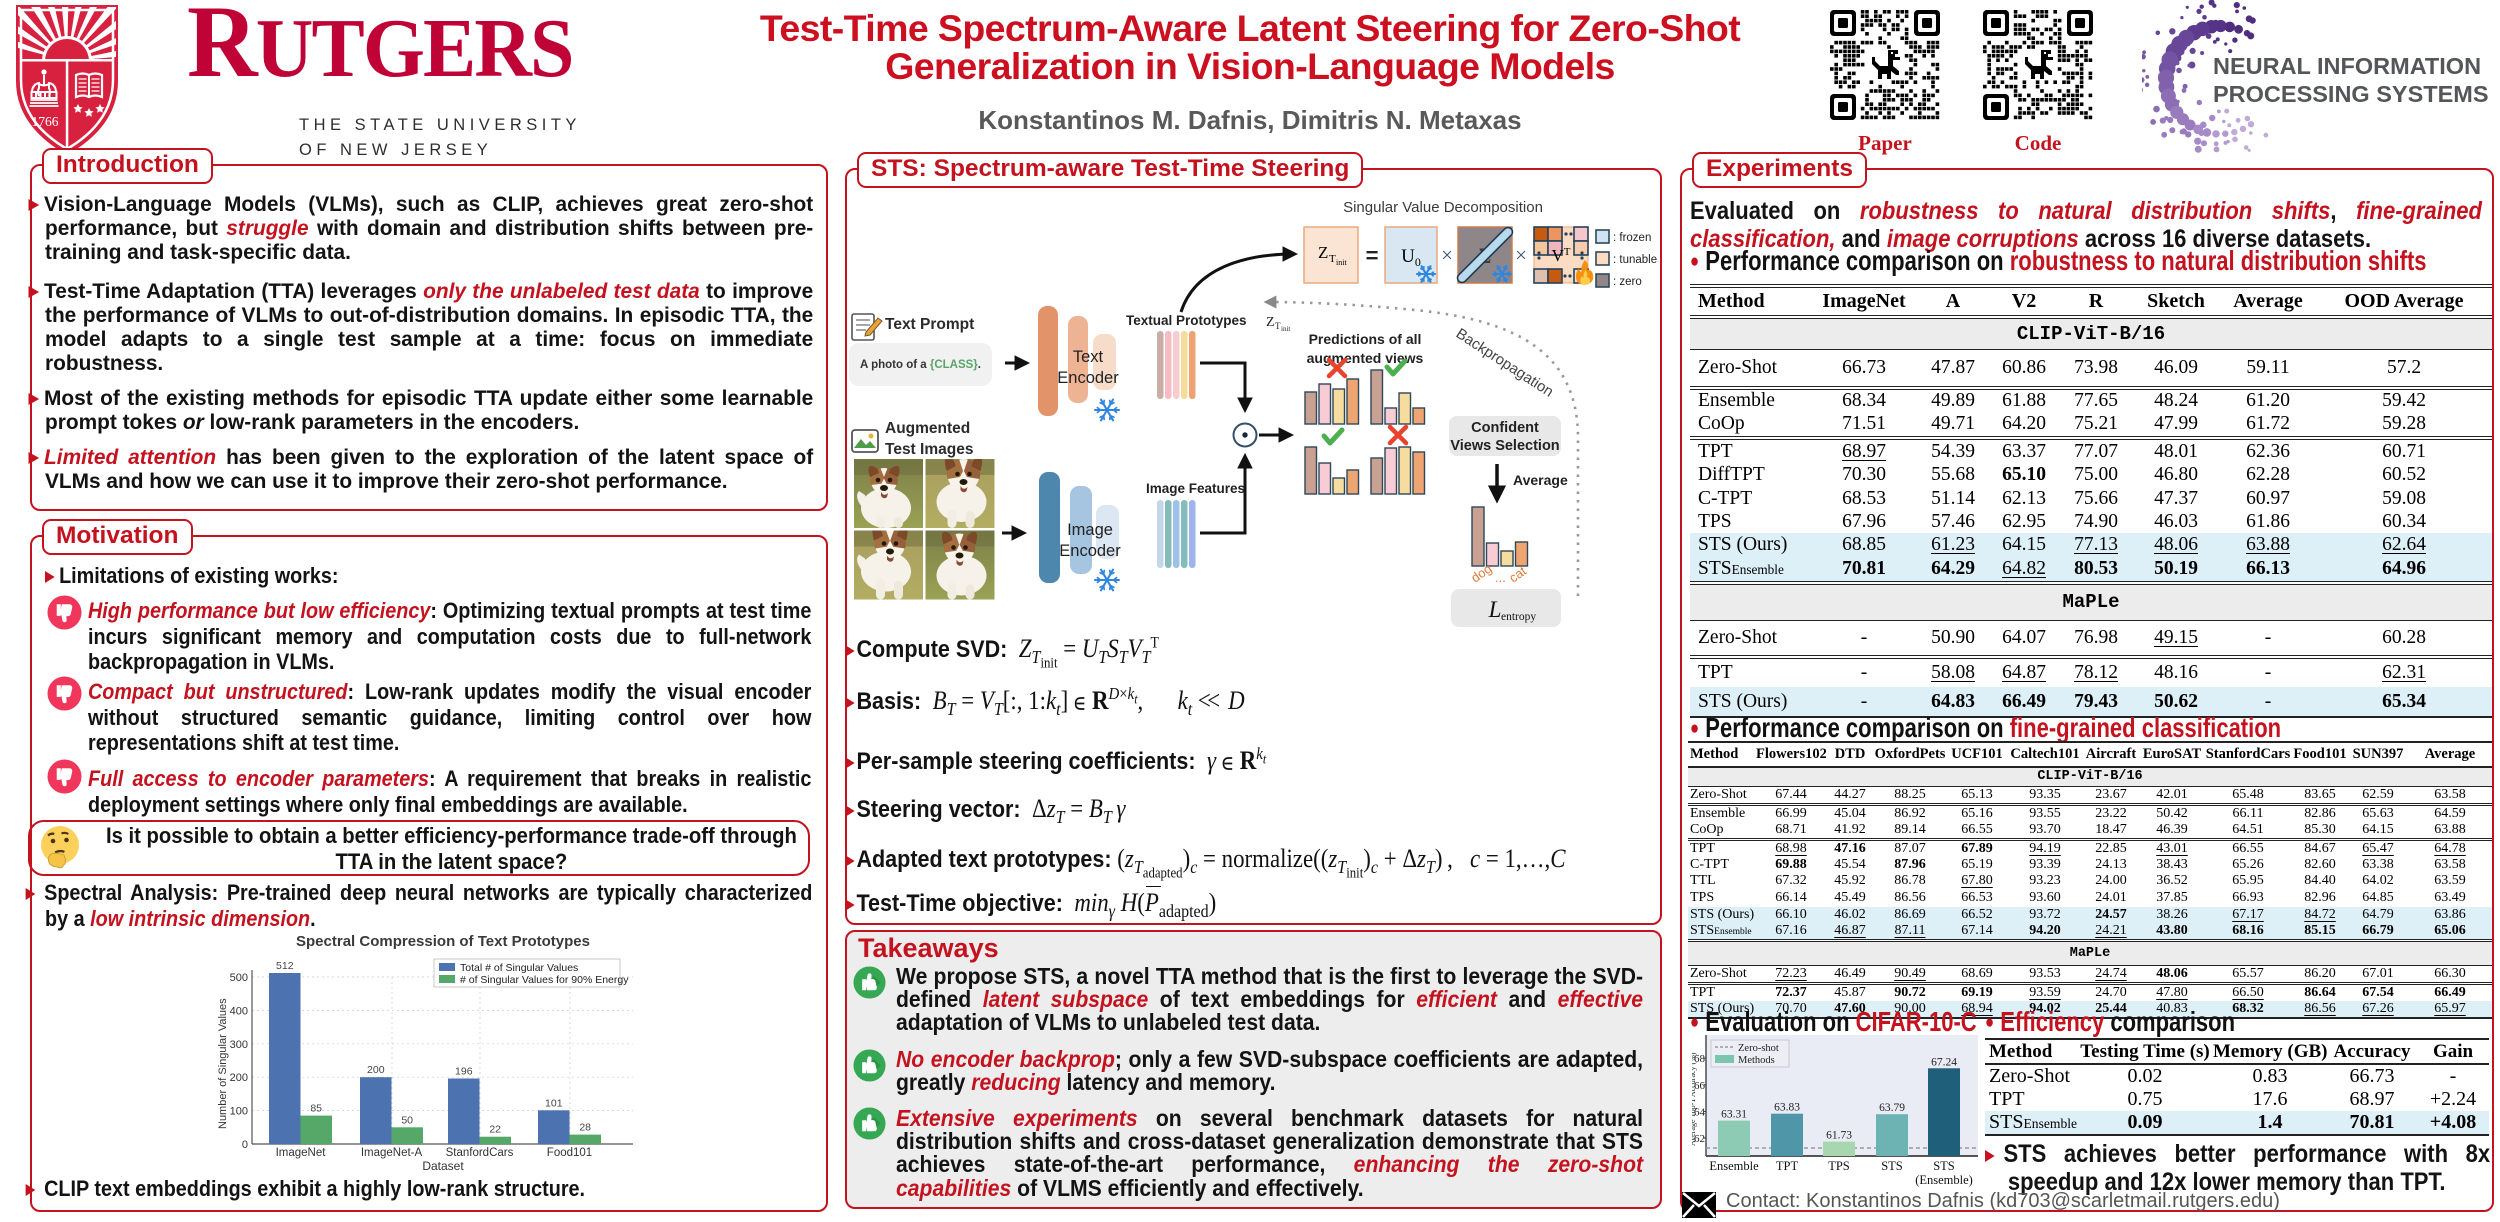 The image size is (2500, 1222). Describe the element at coordinates (239, 1112) in the screenshot. I see `svg-text: 100` at that location.